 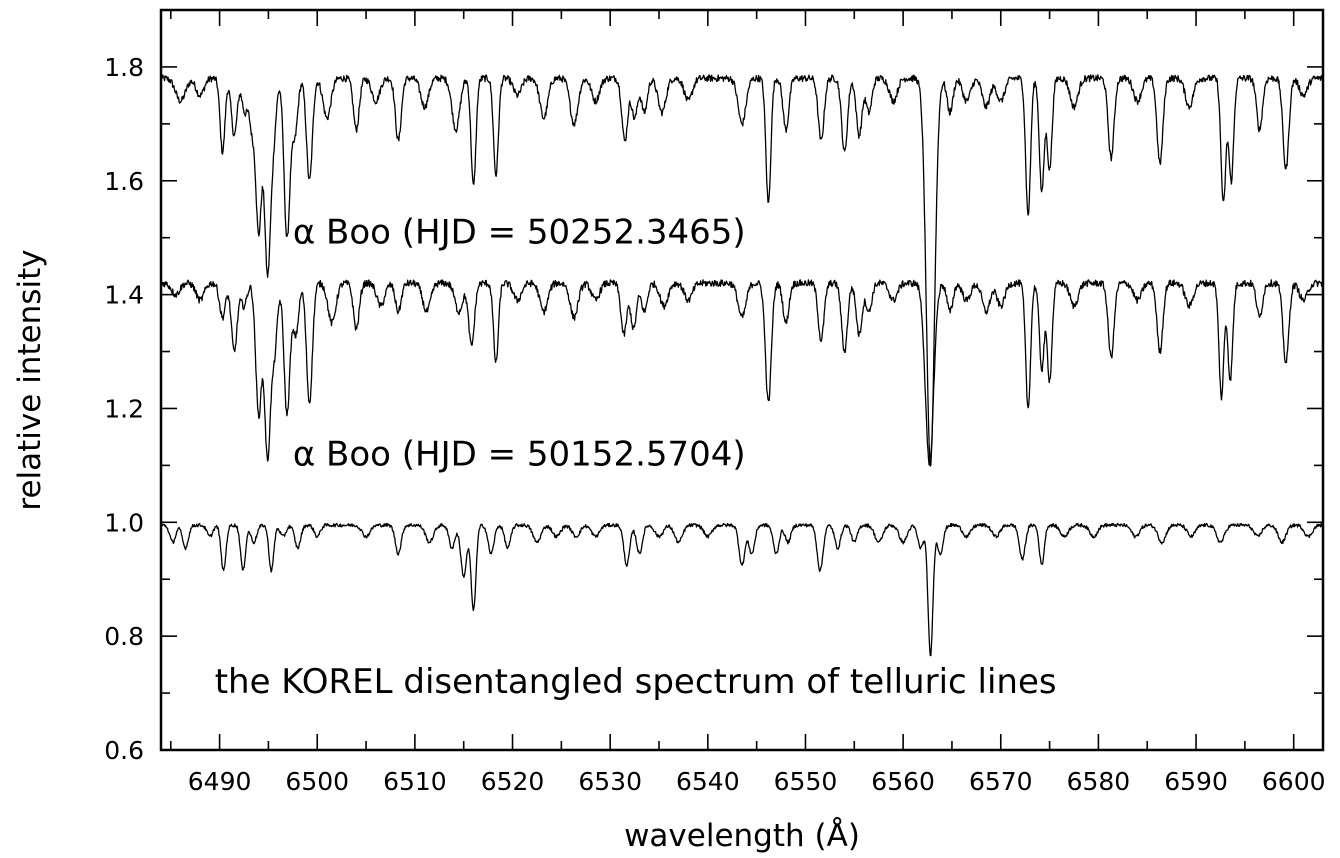 I want to click on x-tick-label: 6510, so click(x=415, y=781).